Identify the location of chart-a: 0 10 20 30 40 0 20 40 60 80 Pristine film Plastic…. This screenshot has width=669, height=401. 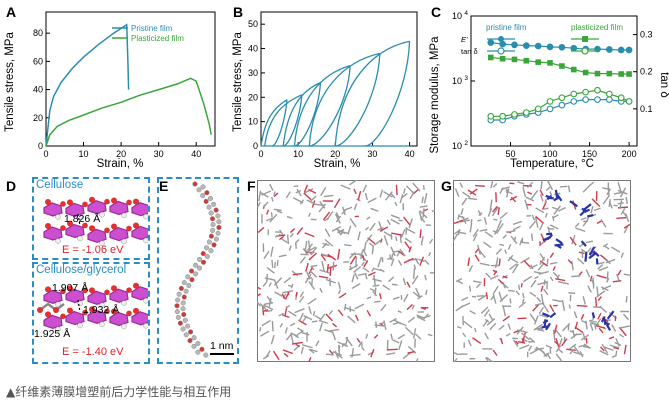
(110, 90).